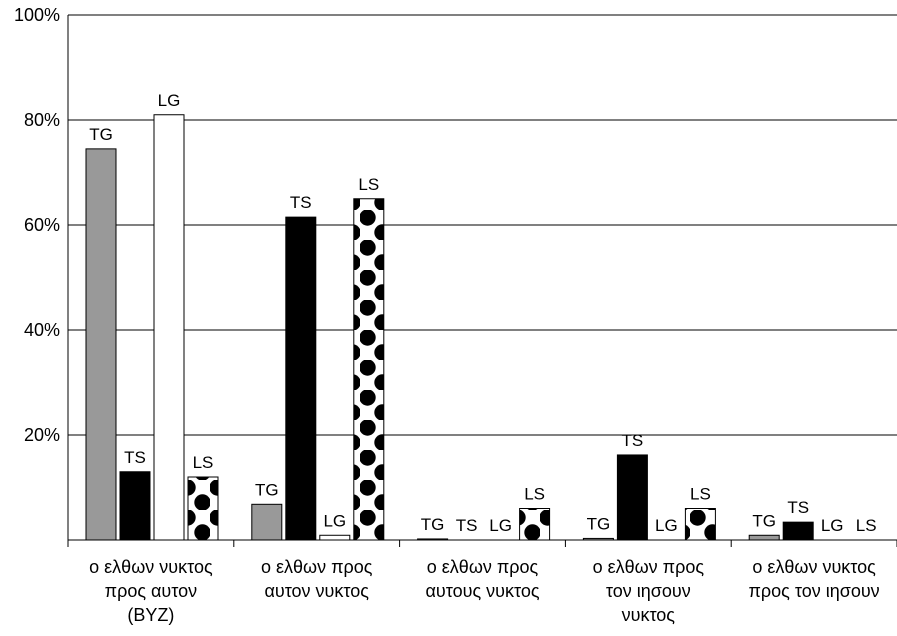 This screenshot has width=897, height=636. I want to click on y-tick-label: 60%, so click(42, 225).